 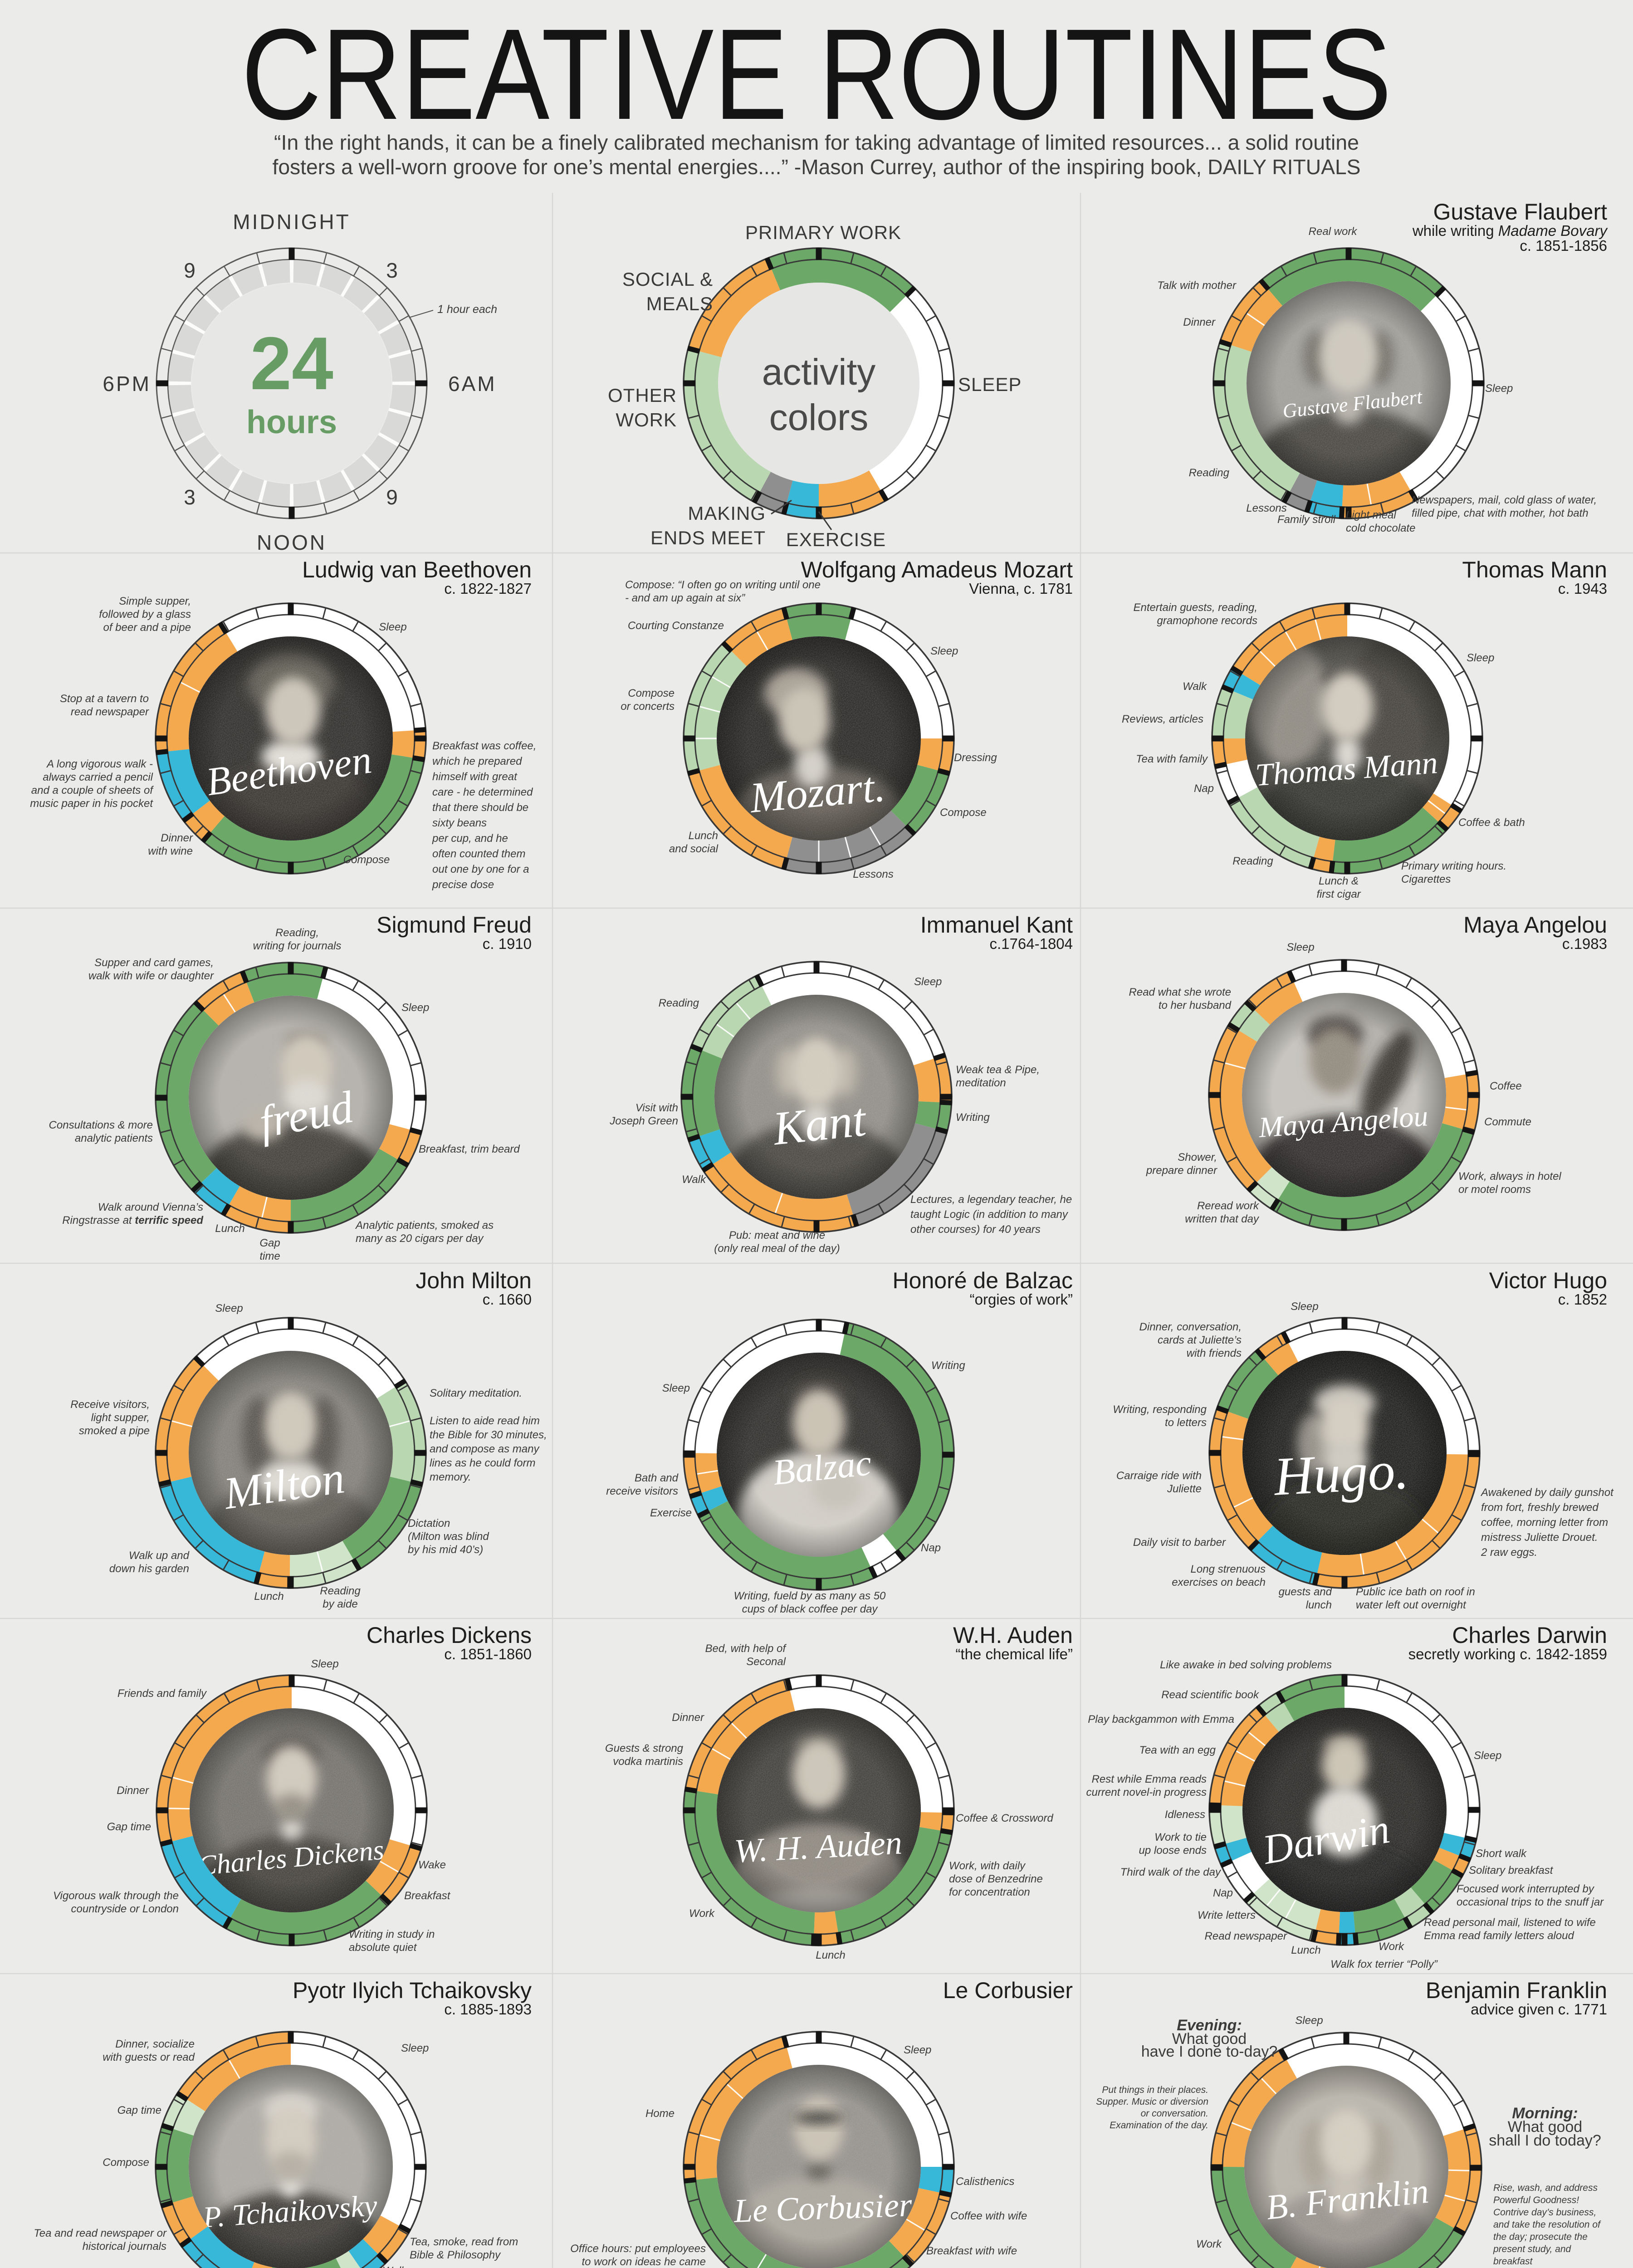 I want to click on svg-text: Wake, so click(x=432, y=1865).